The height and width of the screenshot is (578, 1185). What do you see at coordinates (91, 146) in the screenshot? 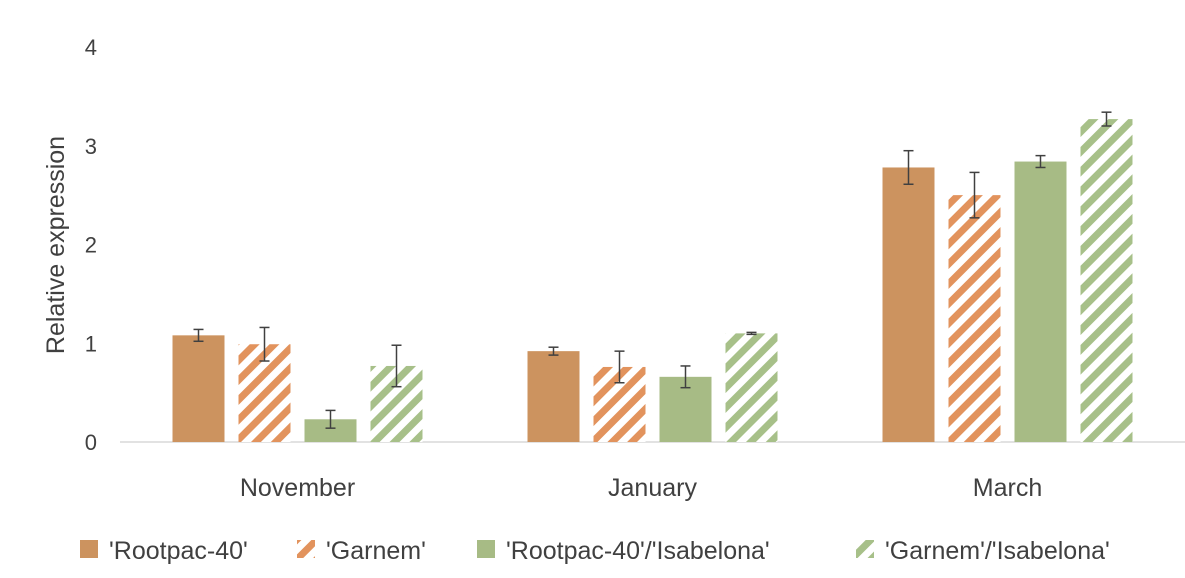
I see `y-tick-label: 3` at bounding box center [91, 146].